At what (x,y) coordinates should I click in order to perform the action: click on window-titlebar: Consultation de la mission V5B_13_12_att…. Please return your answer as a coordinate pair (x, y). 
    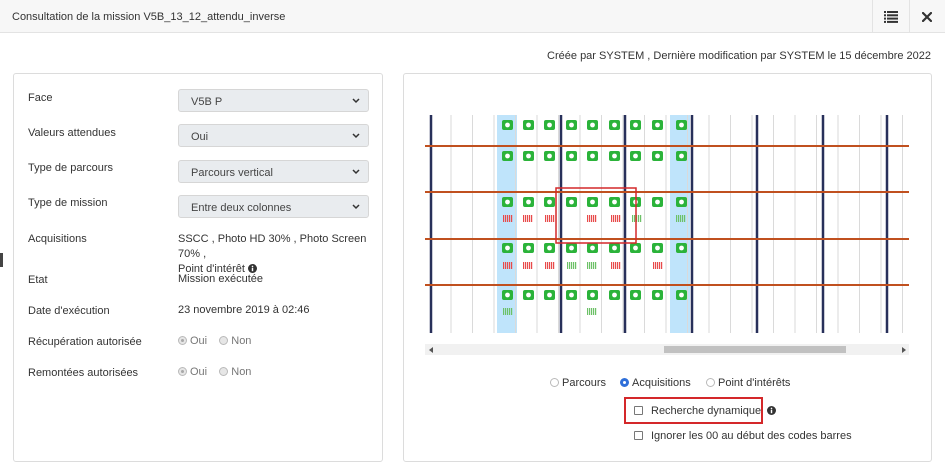
    Looking at the image, I should click on (472, 16).